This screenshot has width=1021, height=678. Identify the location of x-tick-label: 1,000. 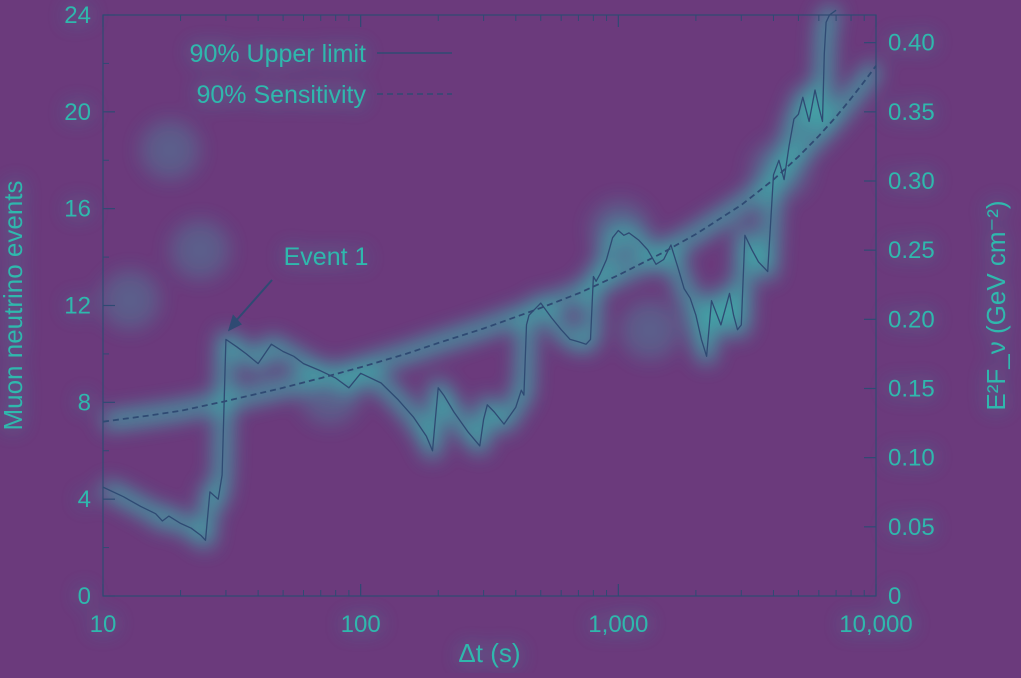
(618, 624).